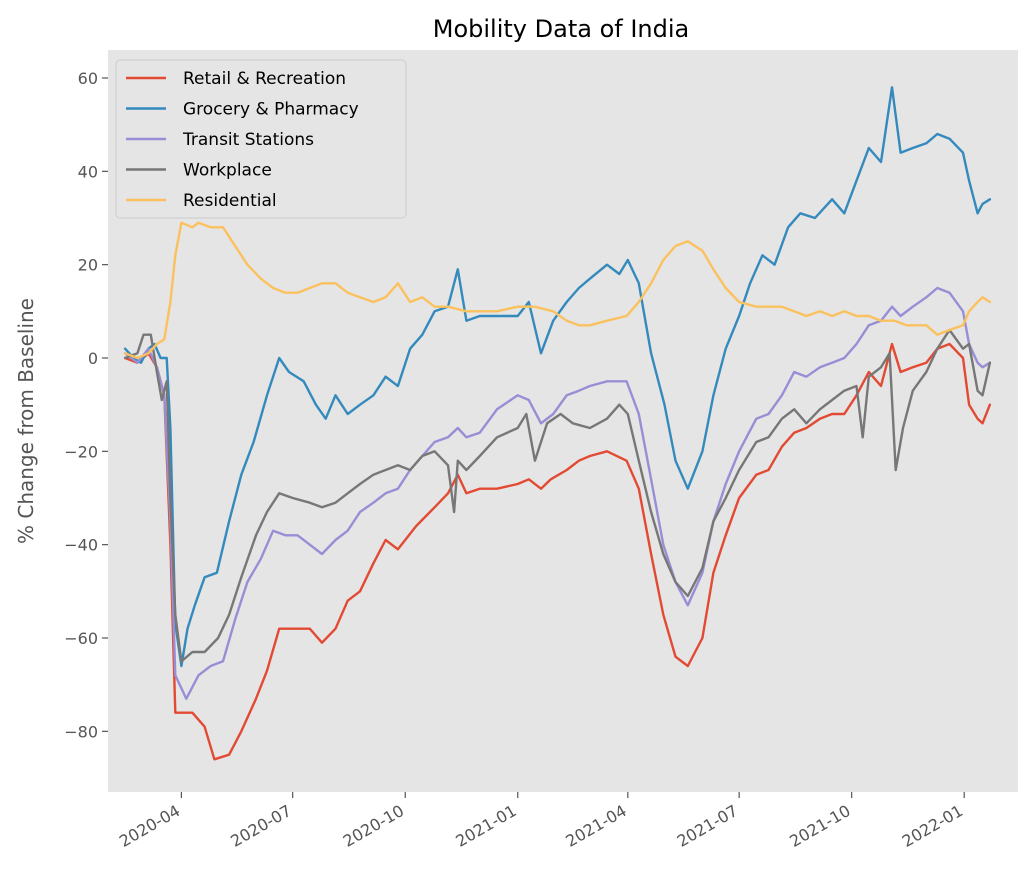  Describe the element at coordinates (88, 265) in the screenshot. I see `y-tick-label: 20` at that location.